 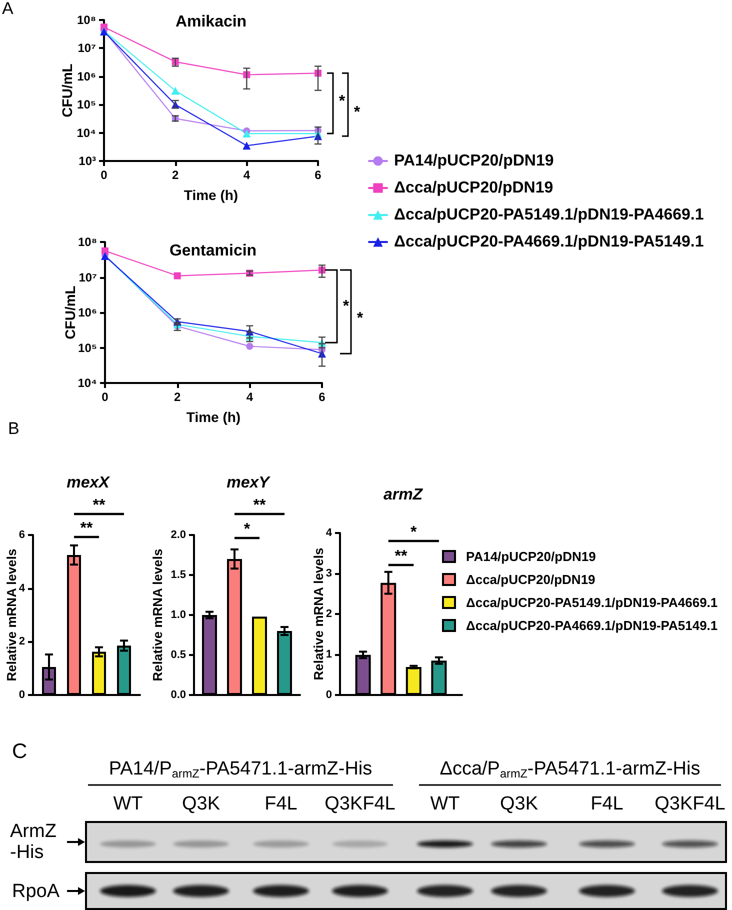 What do you see at coordinates (87, 161) in the screenshot?
I see `y-tick-label: 10³` at bounding box center [87, 161].